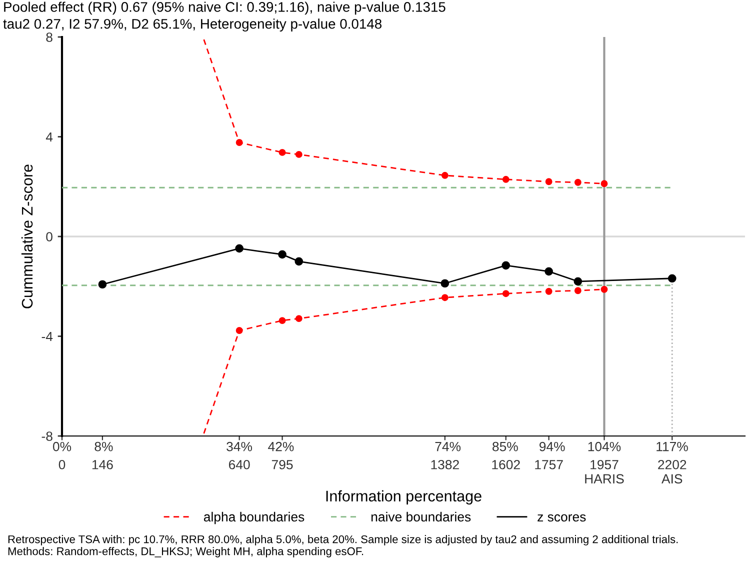  What do you see at coordinates (62, 447) in the screenshot?
I see `x2-tick-label: 0%` at bounding box center [62, 447].